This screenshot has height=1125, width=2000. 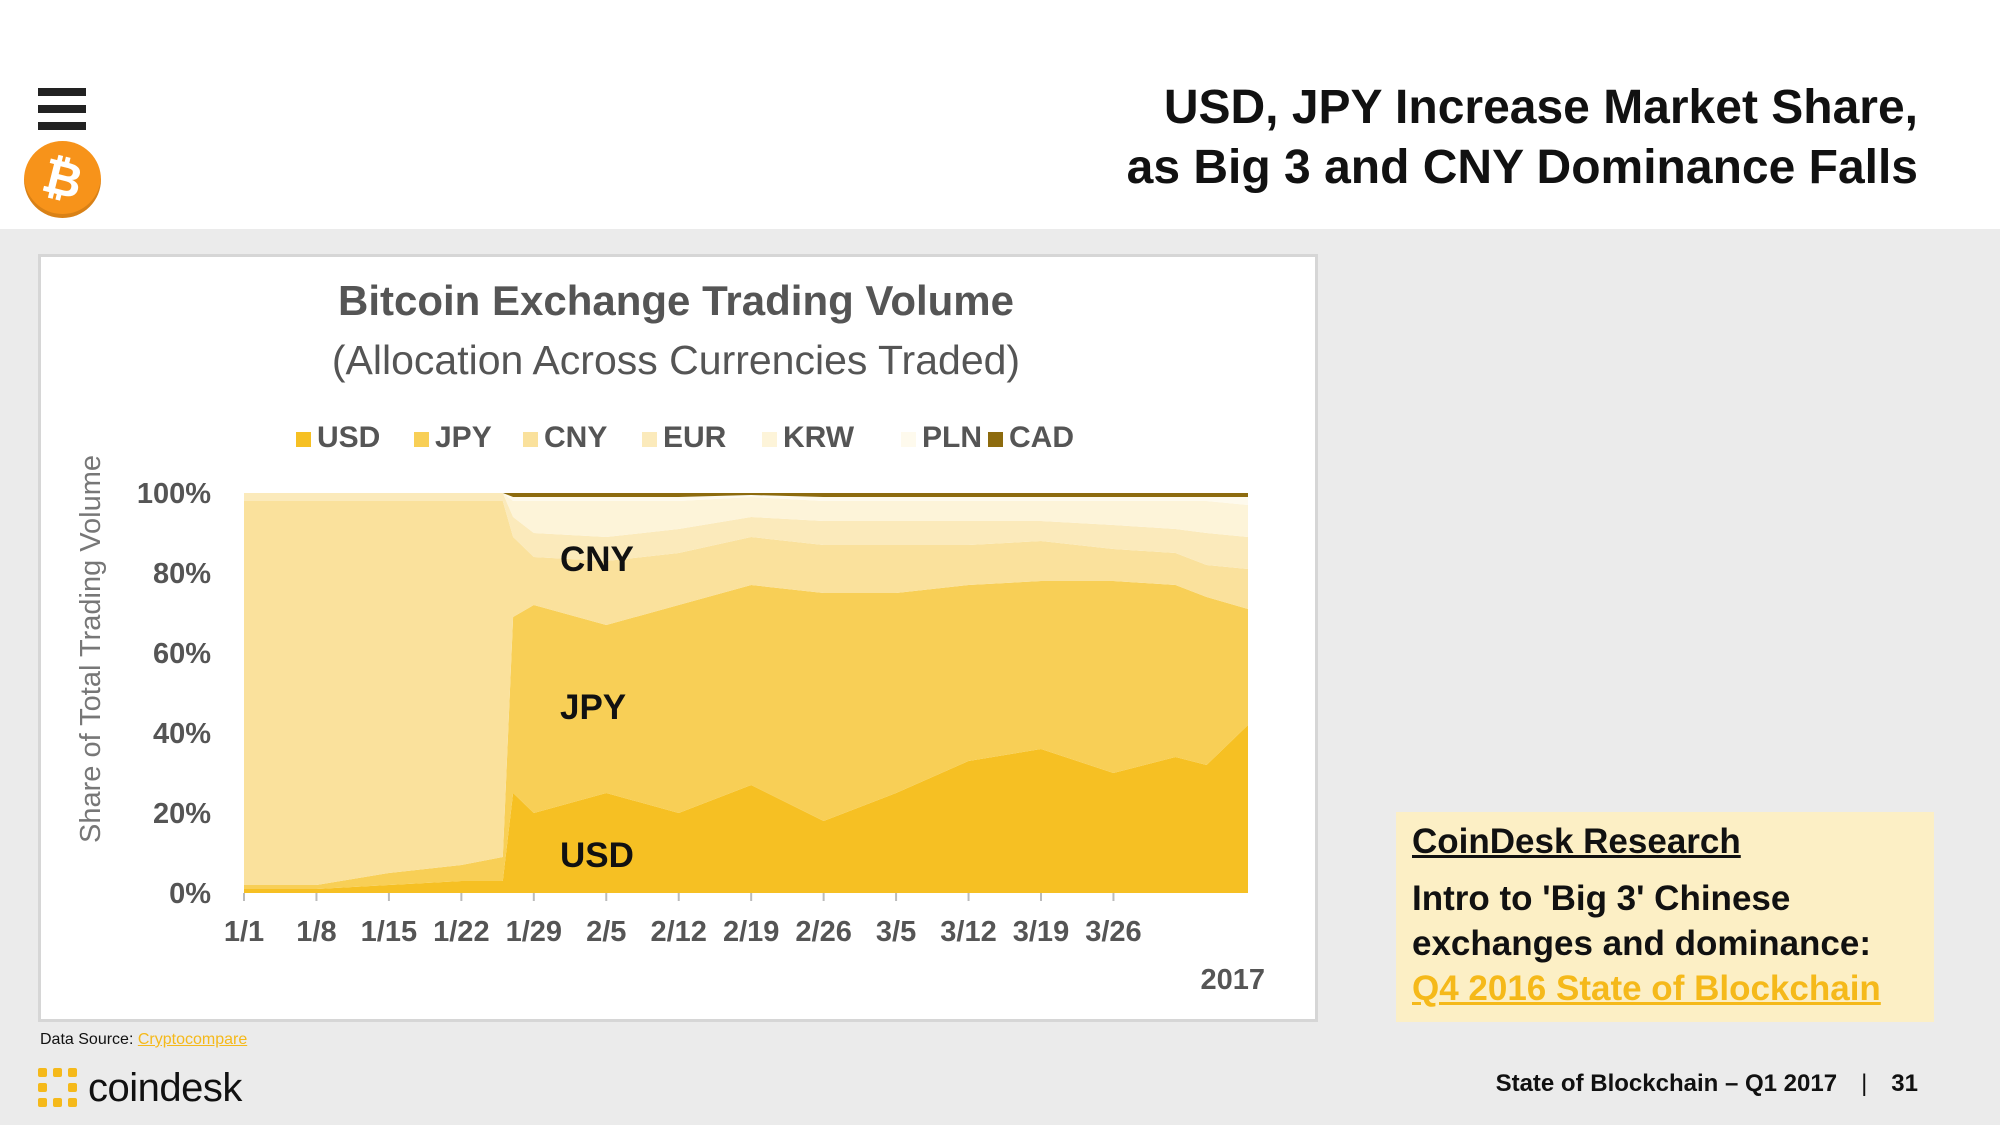 I want to click on area-krw, so click(x=746, y=515).